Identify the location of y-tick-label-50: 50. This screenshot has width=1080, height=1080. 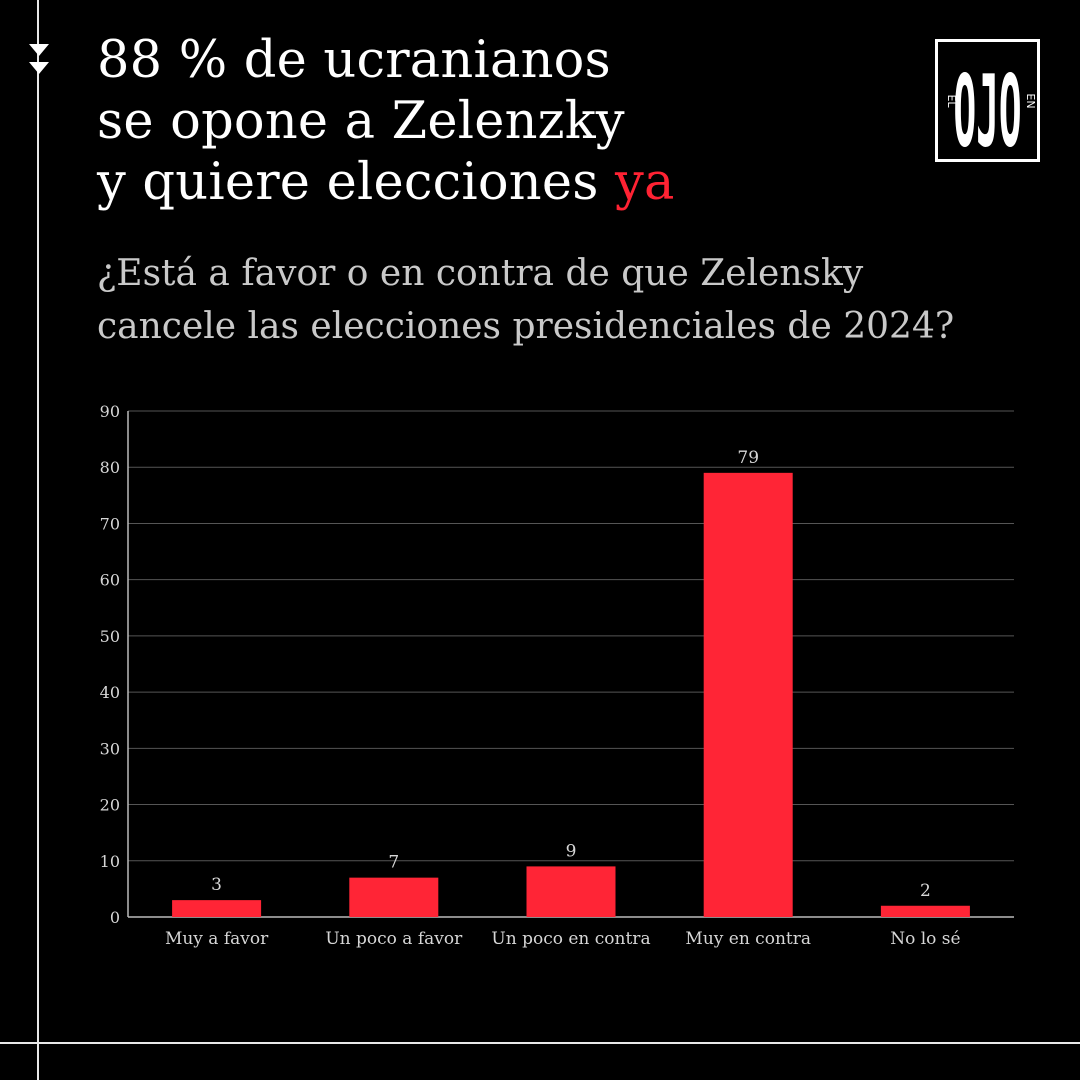
(110, 636).